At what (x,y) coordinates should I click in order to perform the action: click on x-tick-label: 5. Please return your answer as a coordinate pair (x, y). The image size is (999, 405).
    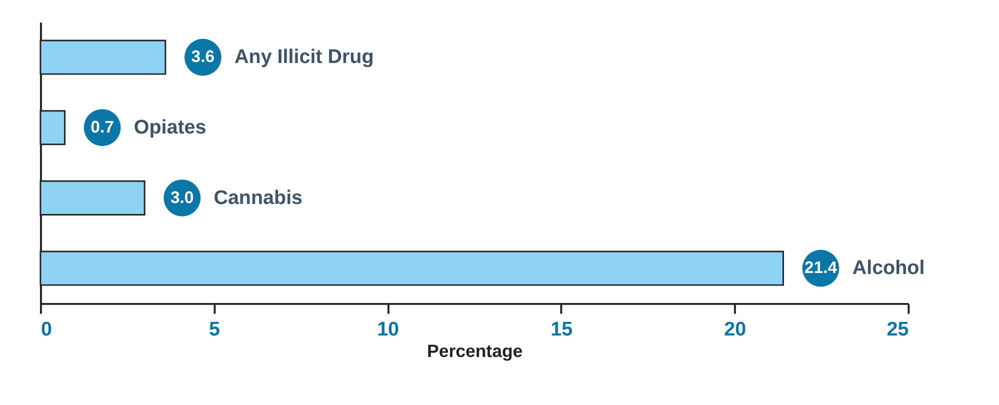
    Looking at the image, I should click on (214, 329).